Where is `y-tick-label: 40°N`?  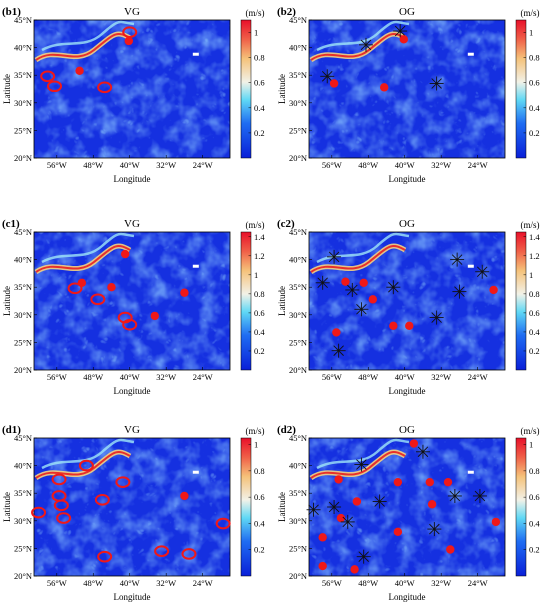
y-tick-label: 40°N is located at coordinates (298, 48).